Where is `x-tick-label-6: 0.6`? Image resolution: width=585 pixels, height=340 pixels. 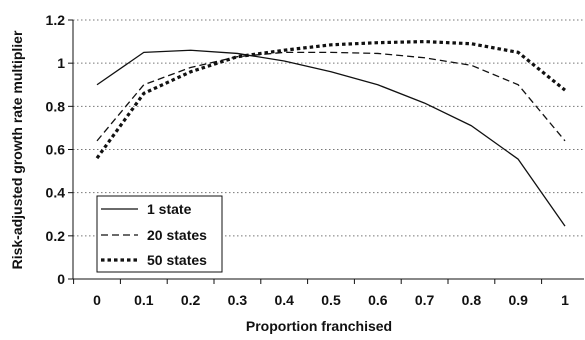
x-tick-label-6: 0.6 is located at coordinates (378, 300).